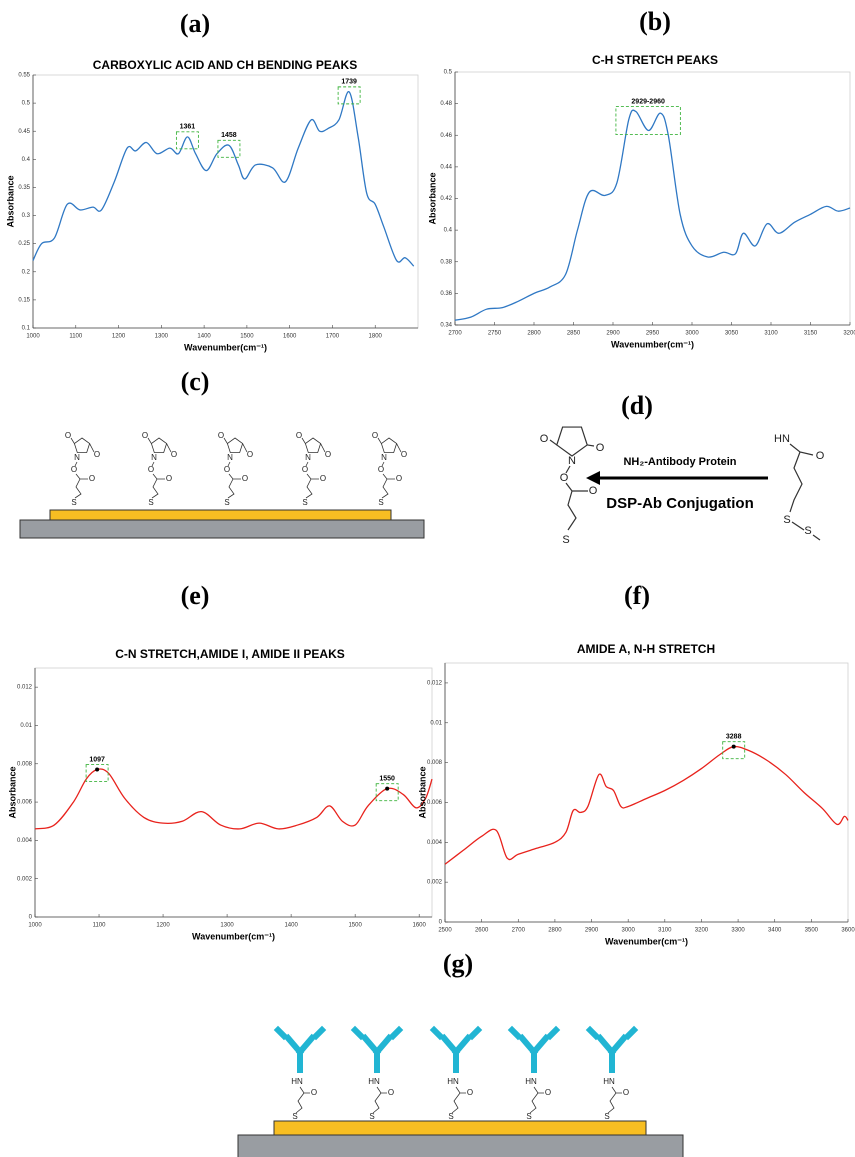 This screenshot has height=1157, width=855. I want to click on y-tick-label: 0.45, so click(24, 132).